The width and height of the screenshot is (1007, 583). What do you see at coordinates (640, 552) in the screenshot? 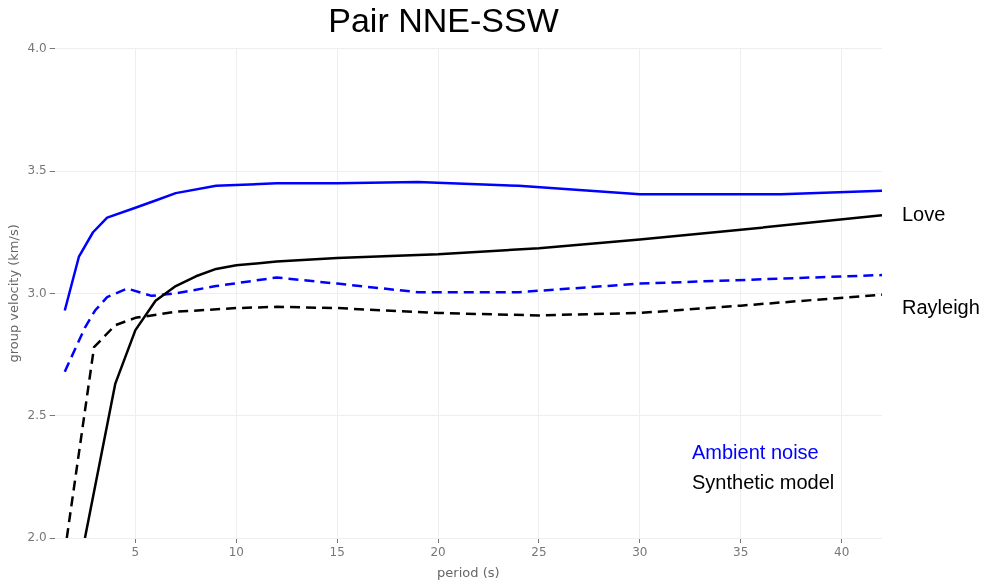
I see `x-tick-label: 30` at bounding box center [640, 552].